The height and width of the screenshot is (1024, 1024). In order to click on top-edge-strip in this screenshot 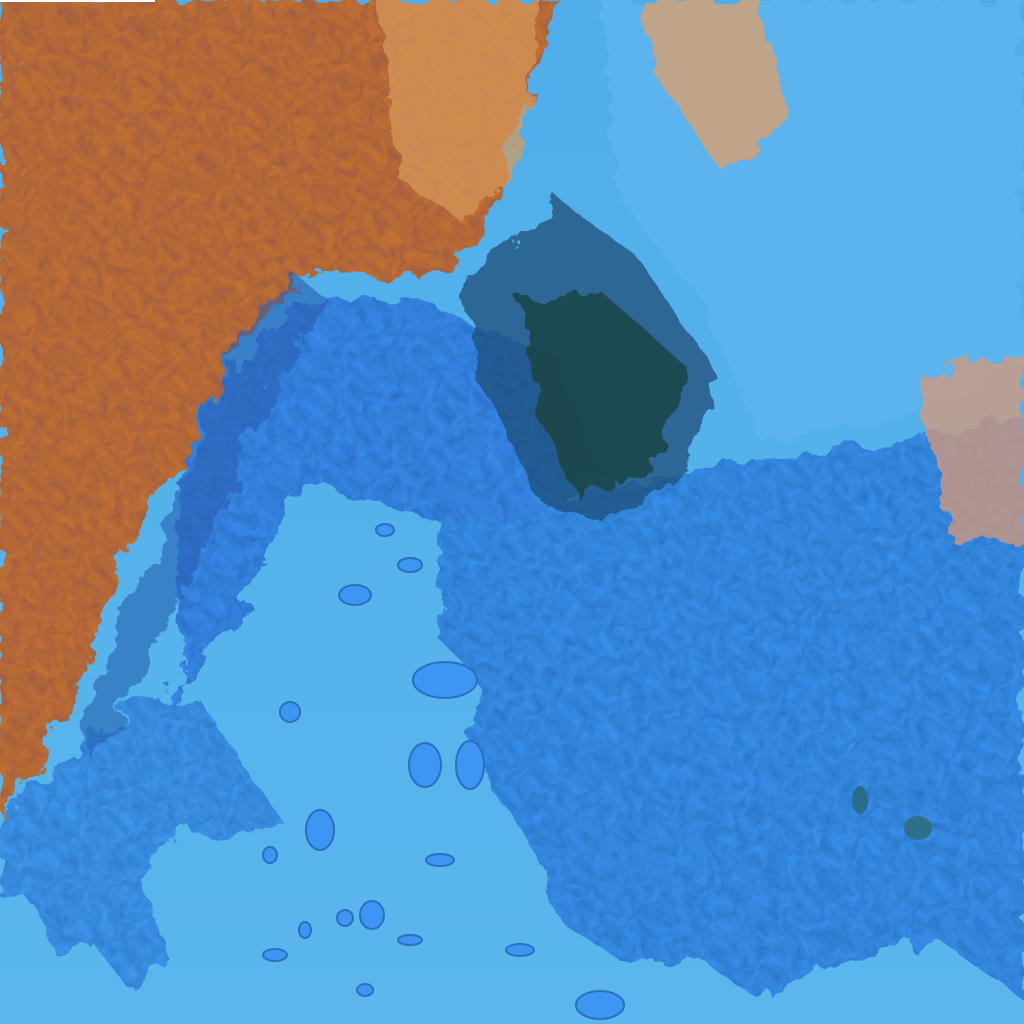, I will do `click(77, 1)`.